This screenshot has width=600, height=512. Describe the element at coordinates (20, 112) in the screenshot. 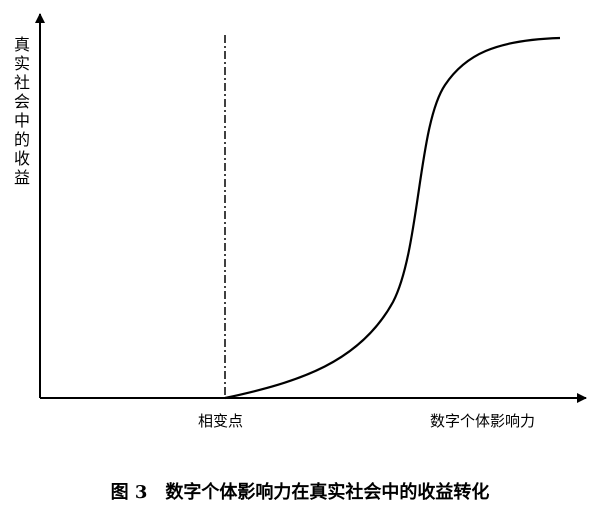

I see `y-axis-label: 真实社会中的收益` at that location.